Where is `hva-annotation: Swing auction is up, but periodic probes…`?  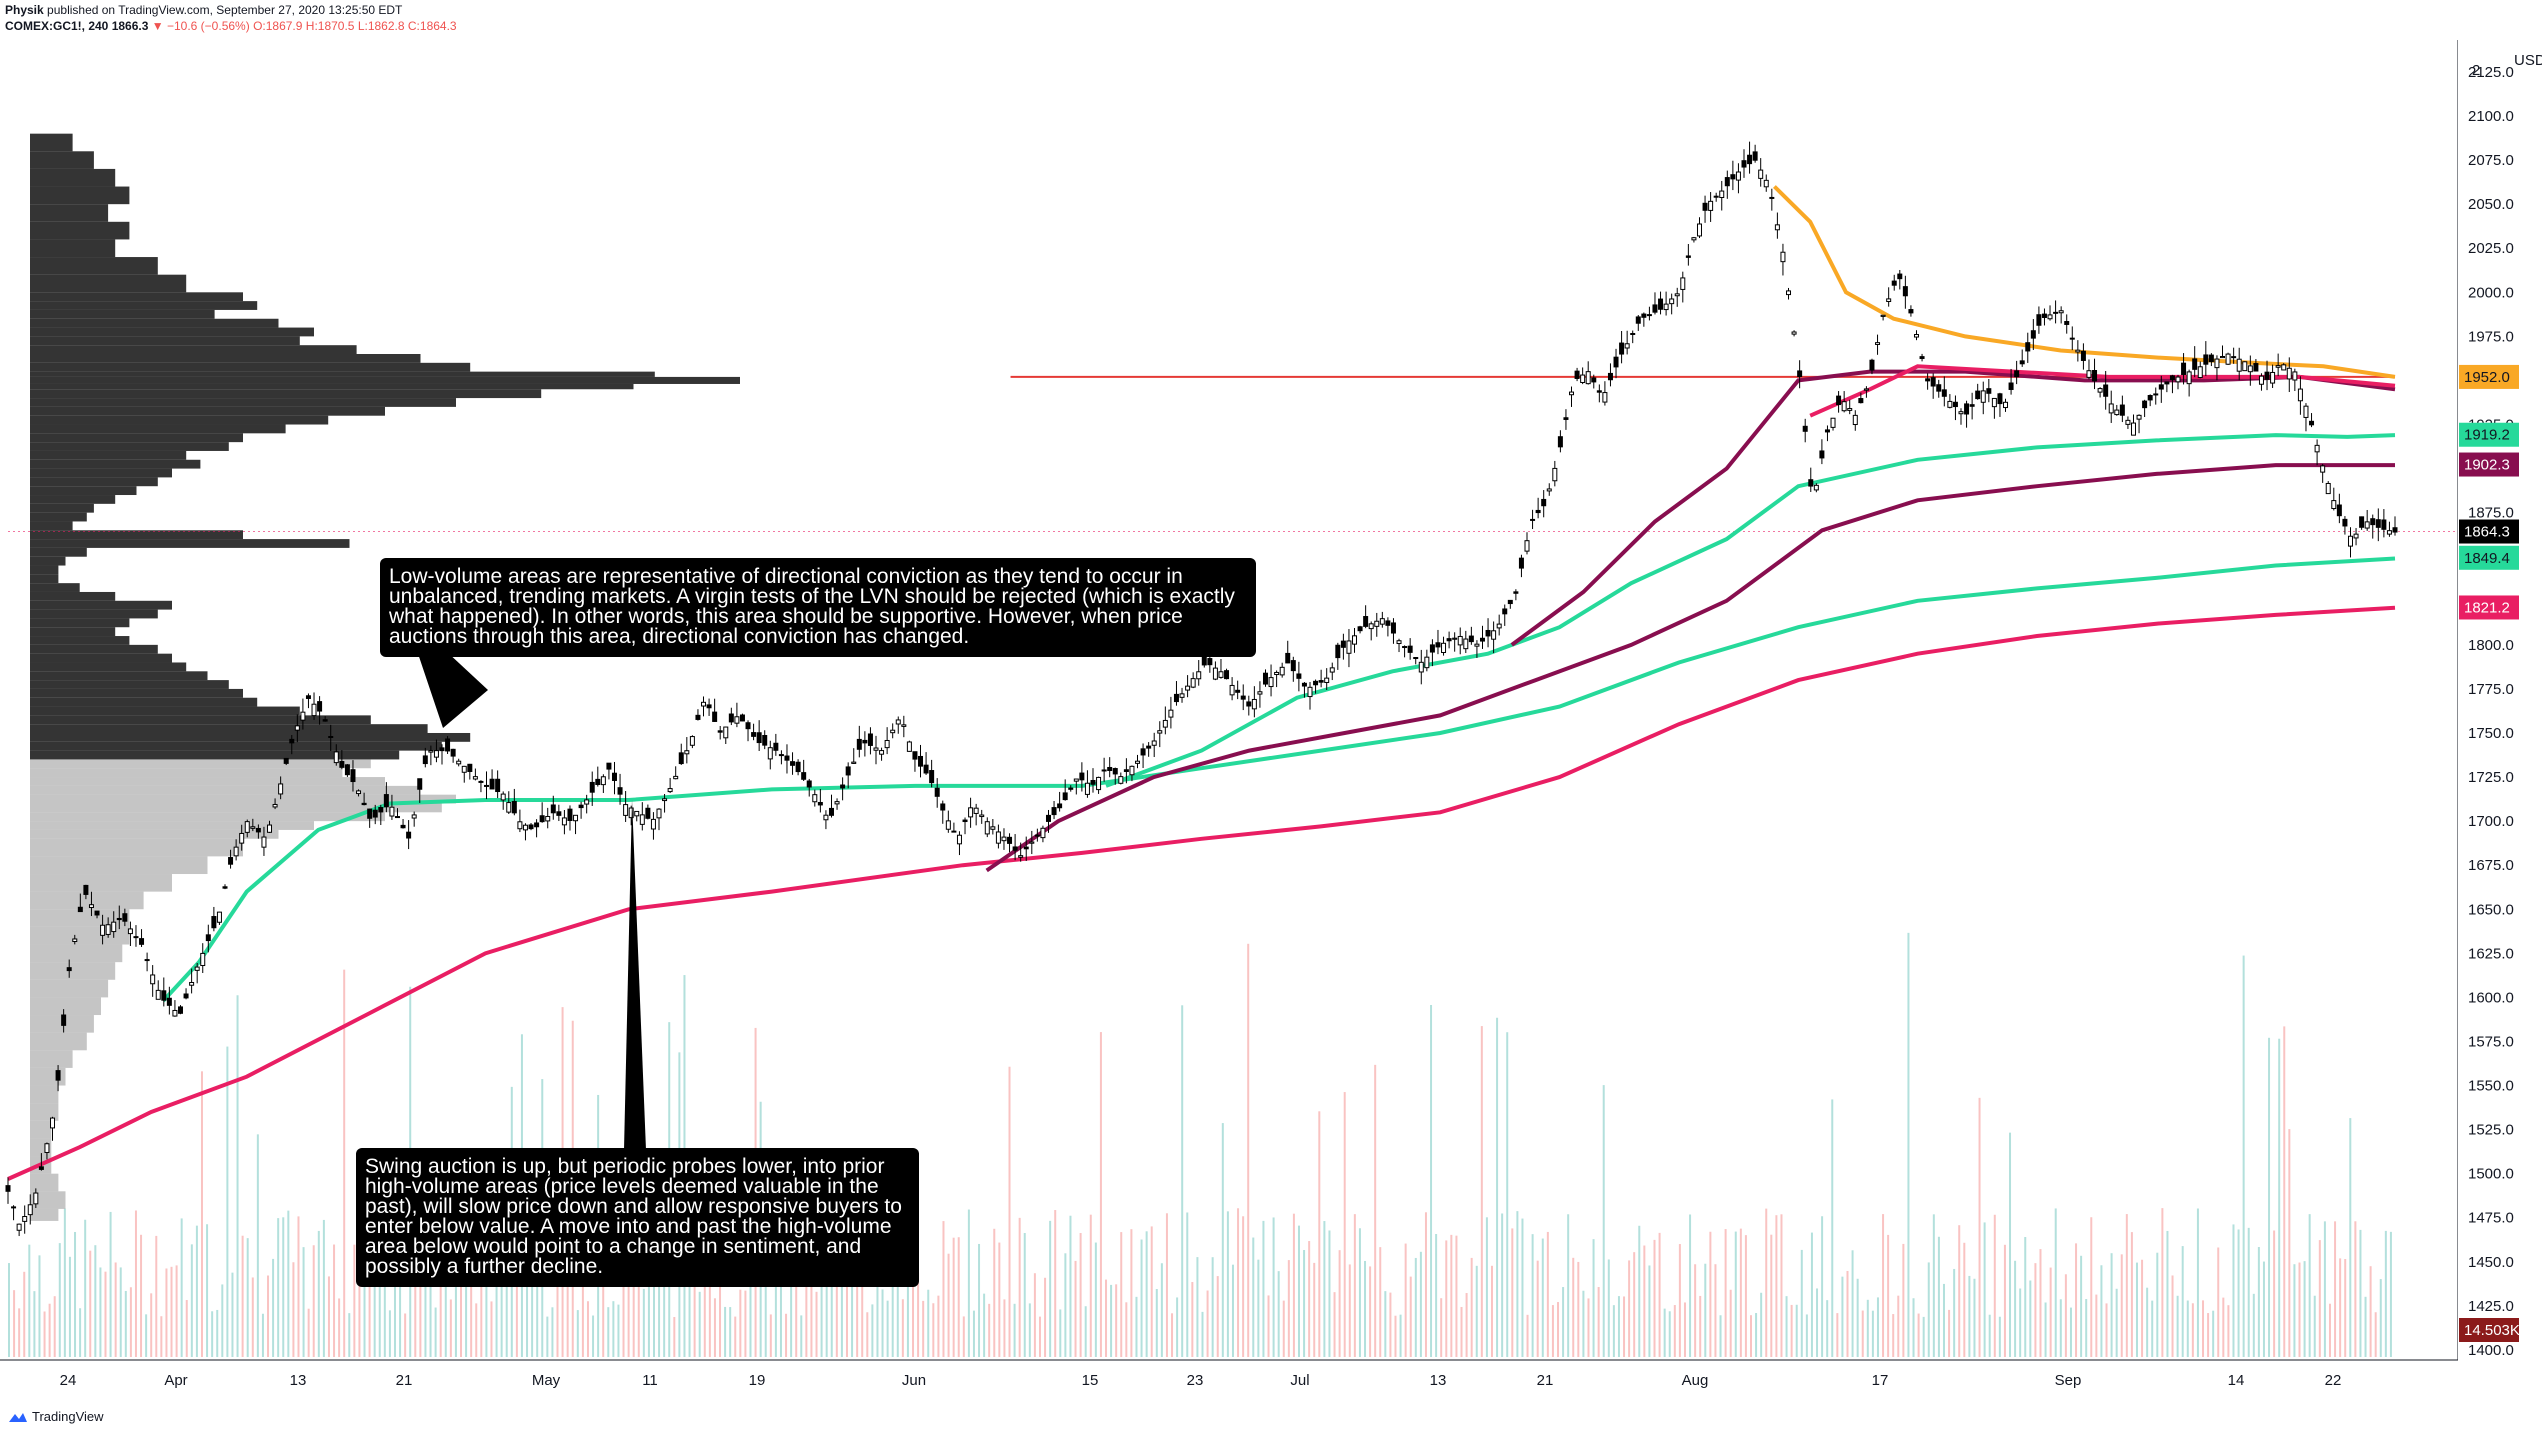 hva-annotation: Swing auction is up, but periodic probes… is located at coordinates (637, 1217).